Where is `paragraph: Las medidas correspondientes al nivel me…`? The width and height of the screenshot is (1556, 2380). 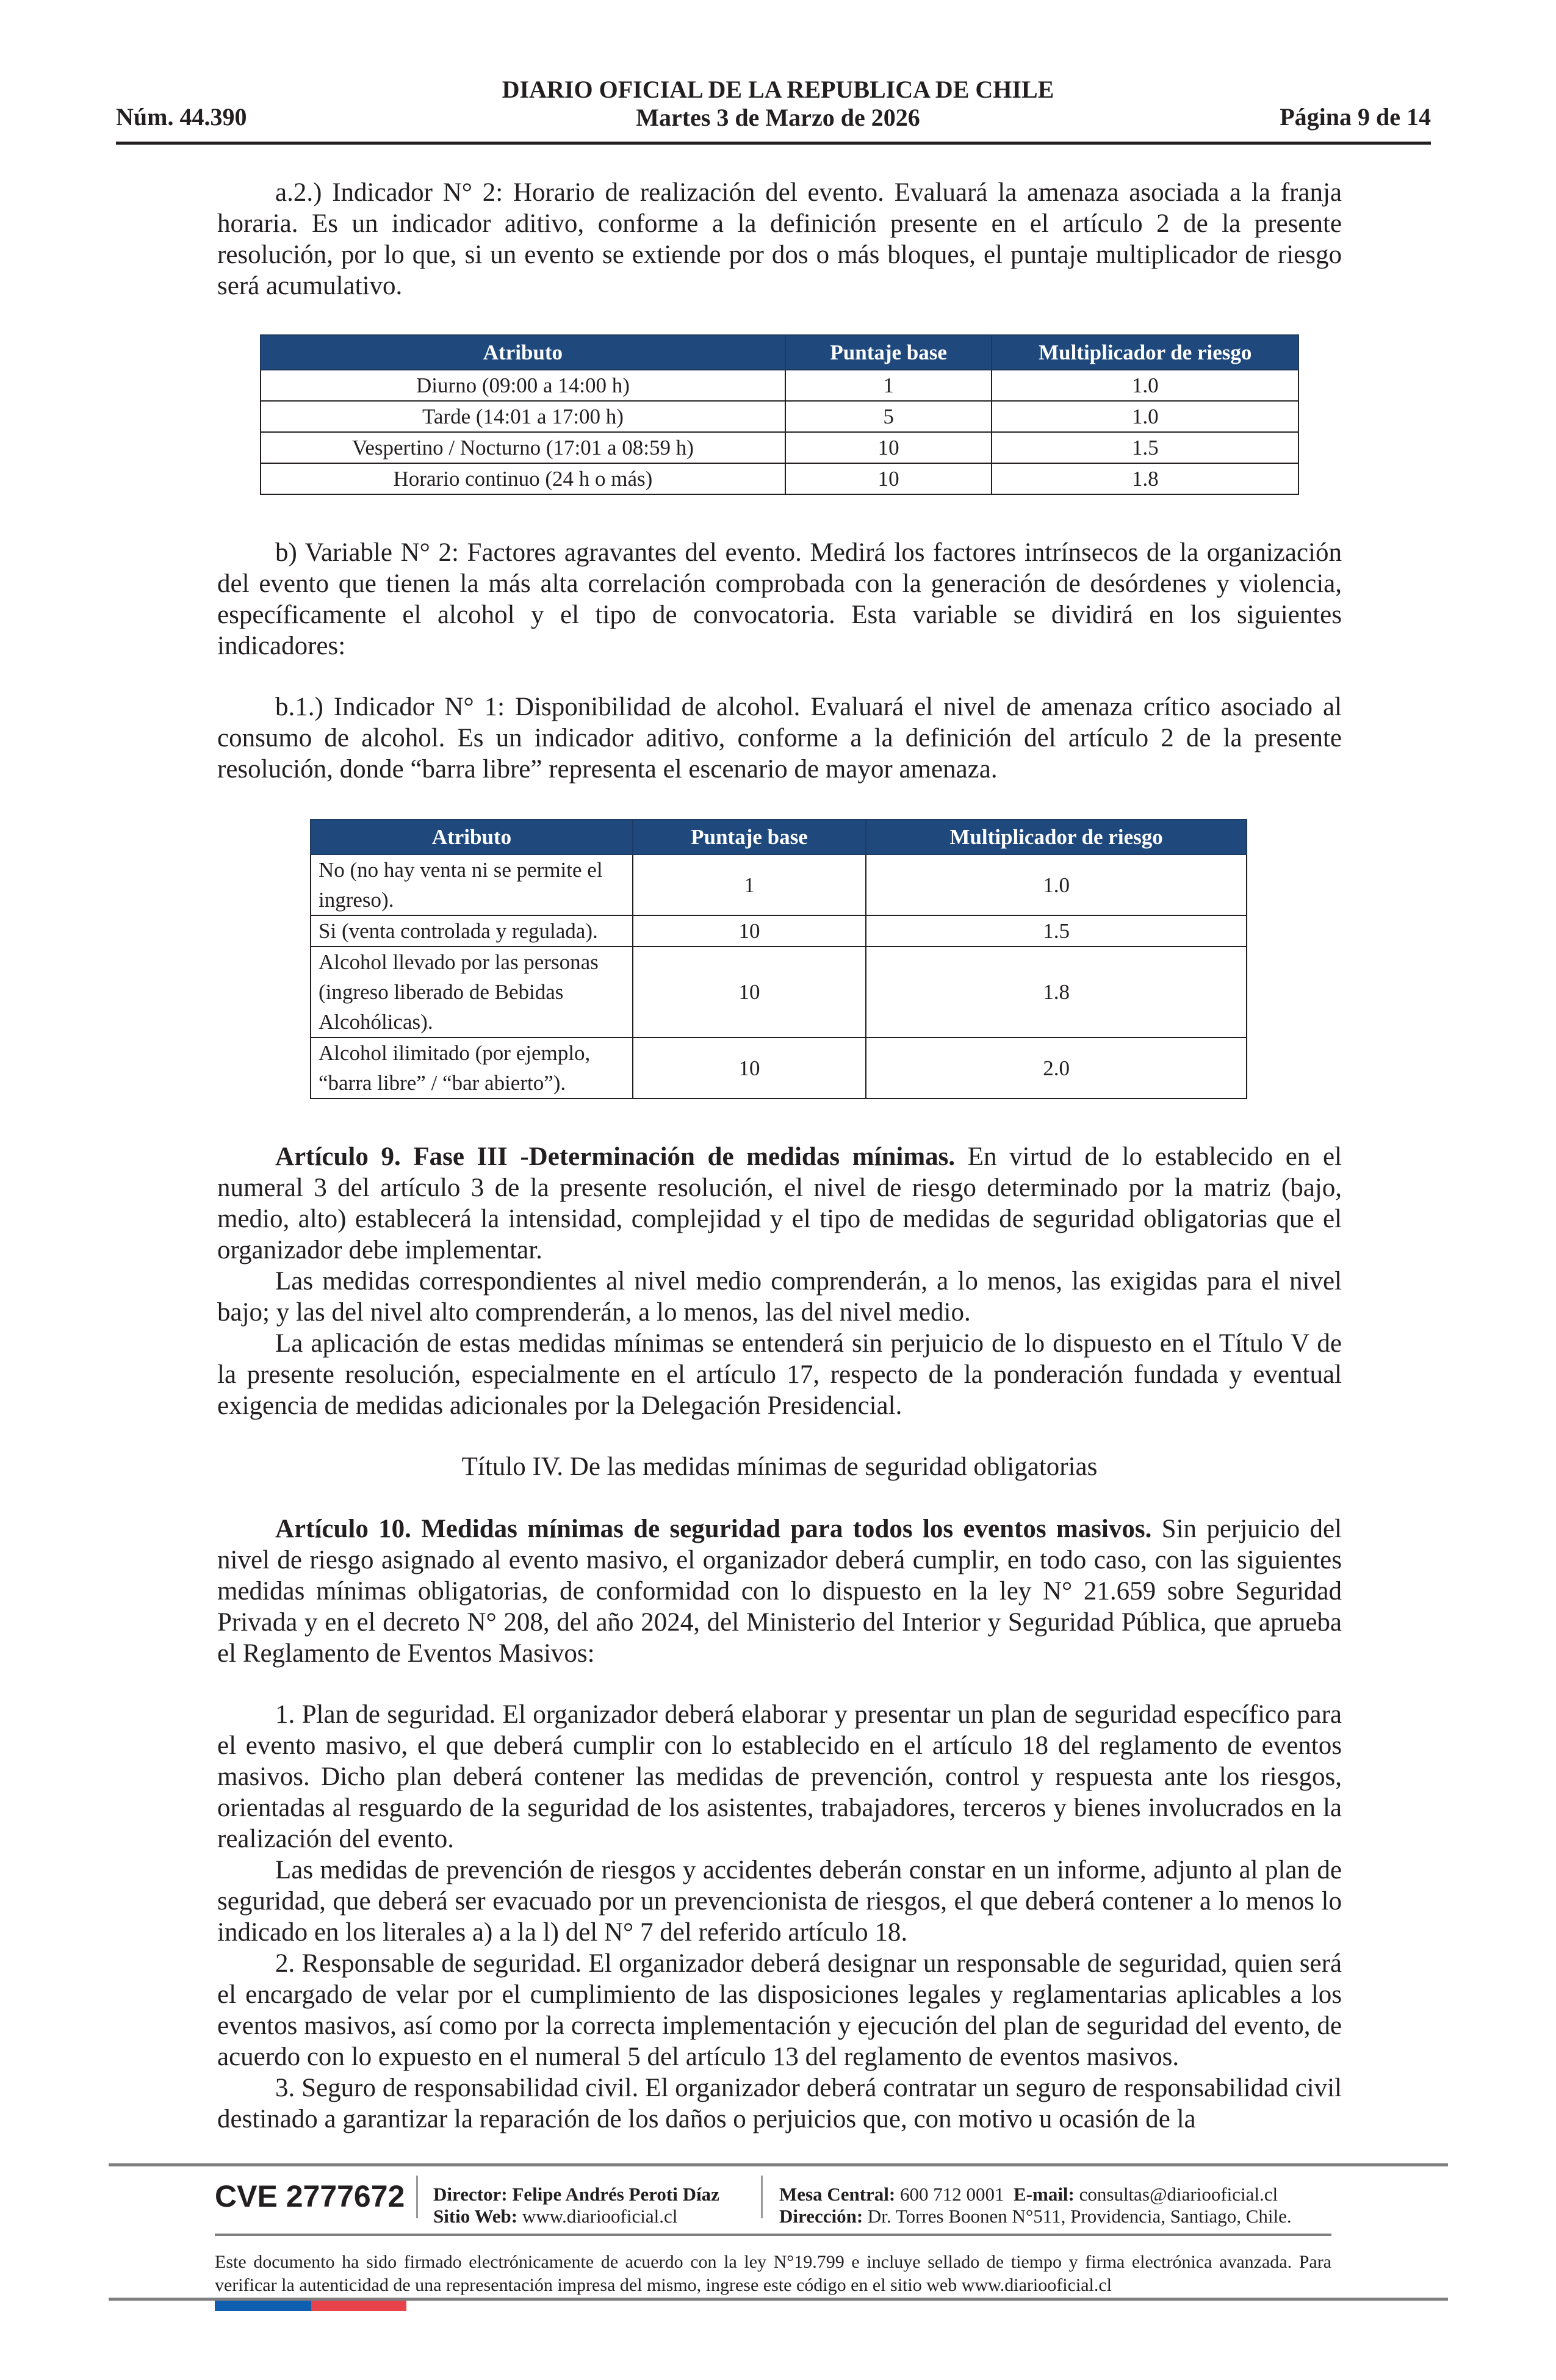
paragraph: Las medidas correspondientes al nivel me… is located at coordinates (779, 1297).